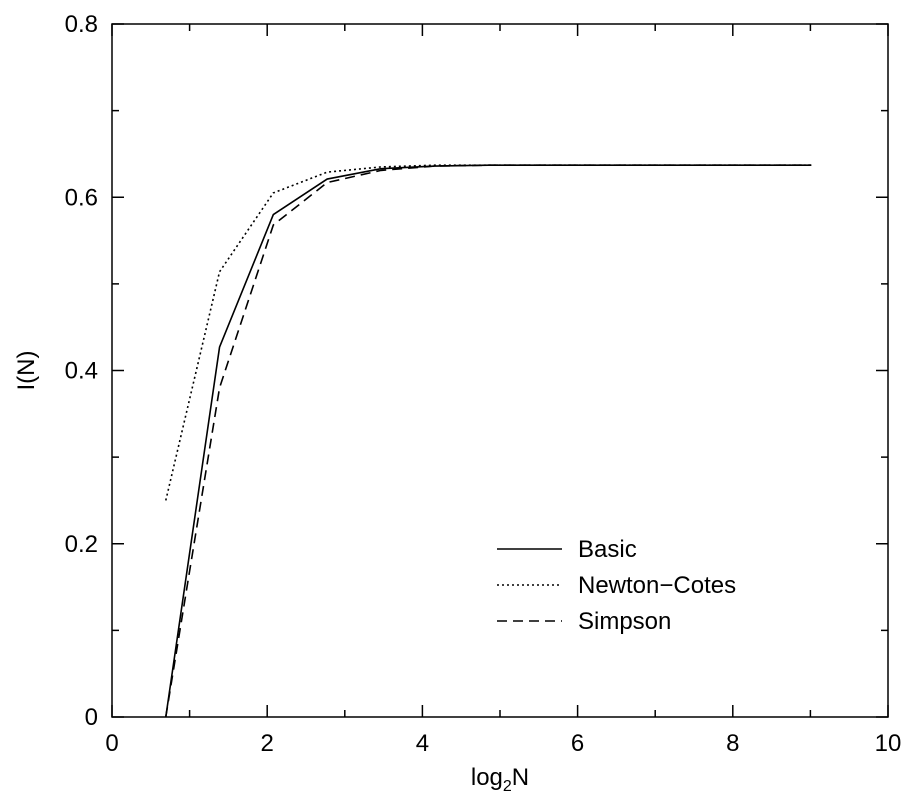 The image size is (917, 802). I want to click on x-axis-label-main: log, so click(487, 777).